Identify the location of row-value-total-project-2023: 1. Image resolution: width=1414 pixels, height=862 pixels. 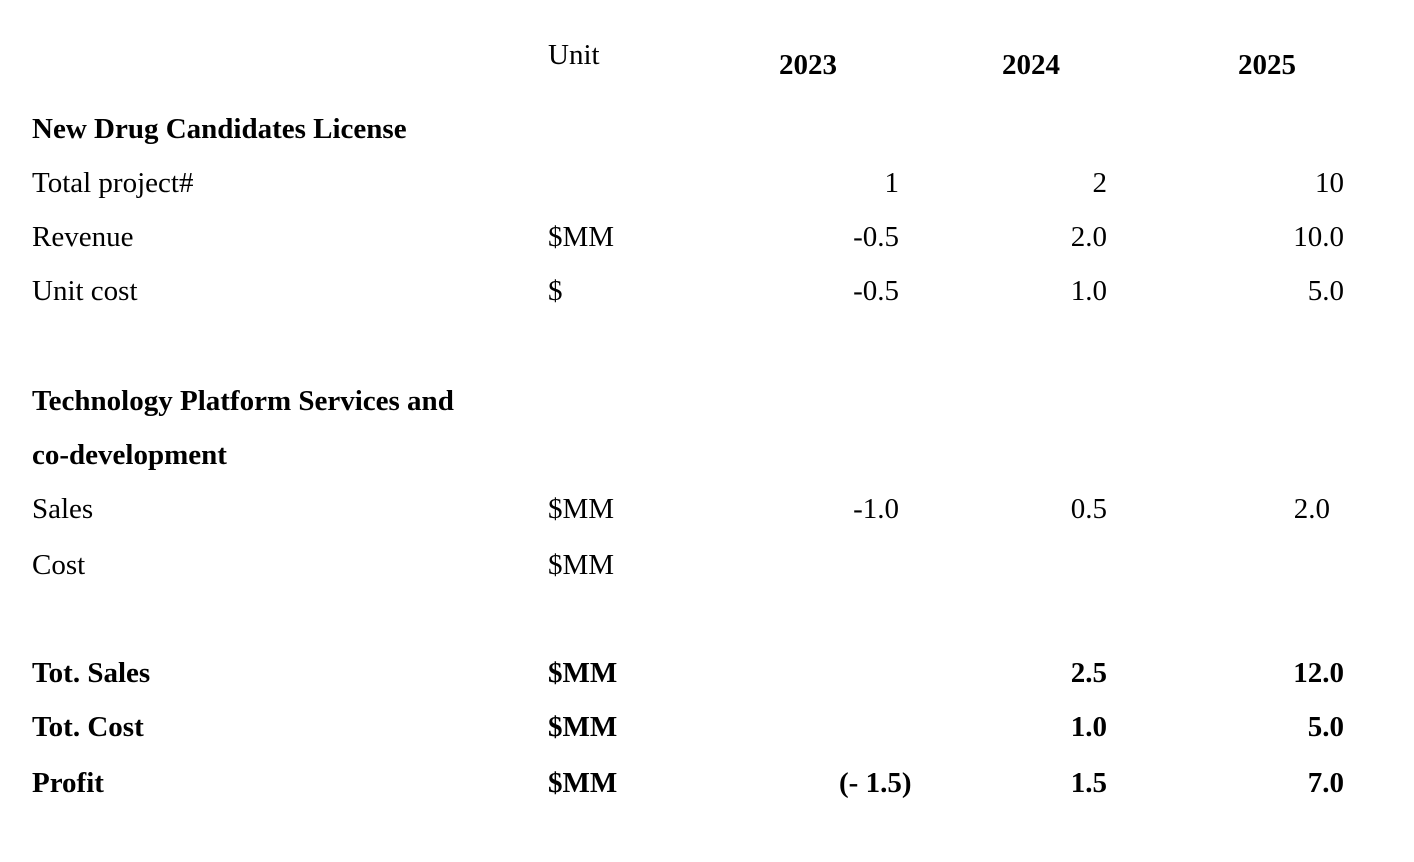
(892, 183).